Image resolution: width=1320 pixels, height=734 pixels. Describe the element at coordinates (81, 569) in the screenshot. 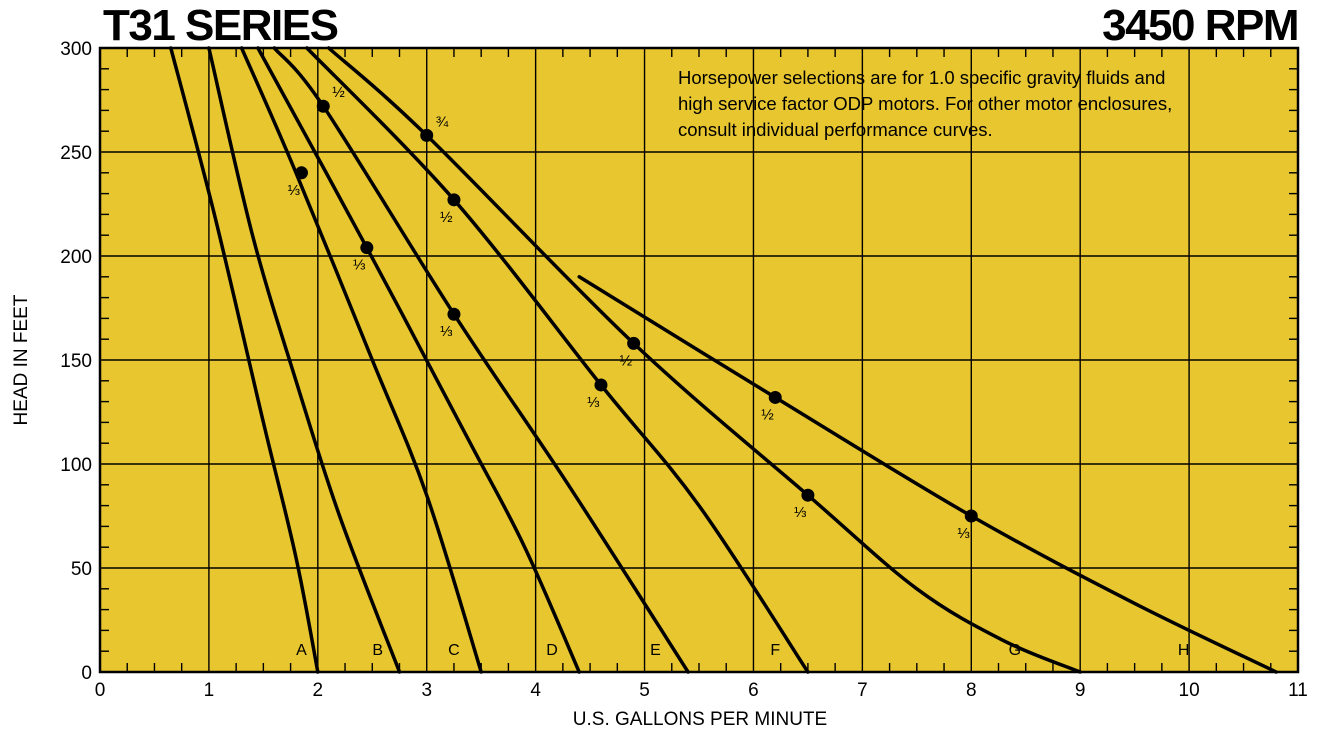

I see `y-tick-label: 50` at that location.